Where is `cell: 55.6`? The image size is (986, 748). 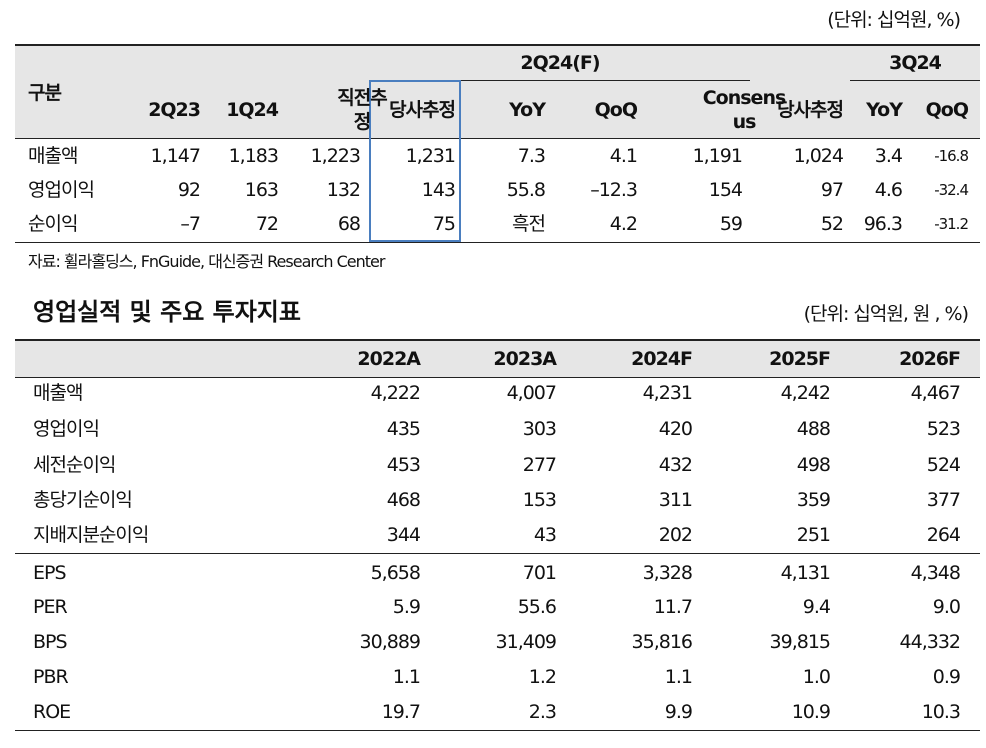 cell: 55.6 is located at coordinates (537, 607).